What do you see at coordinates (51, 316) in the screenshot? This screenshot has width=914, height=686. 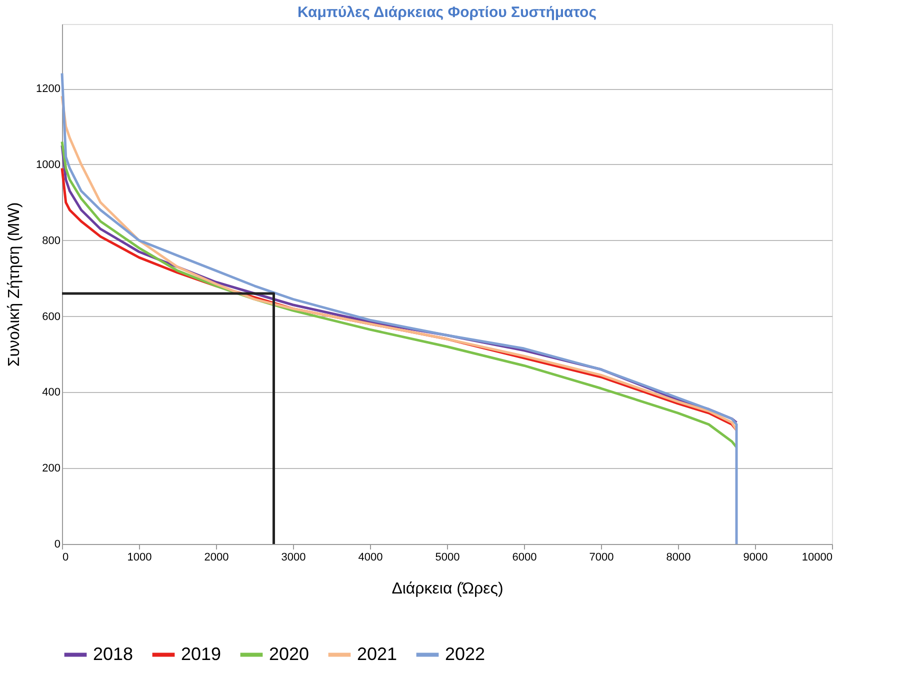 I see `y-tick-label: 600` at bounding box center [51, 316].